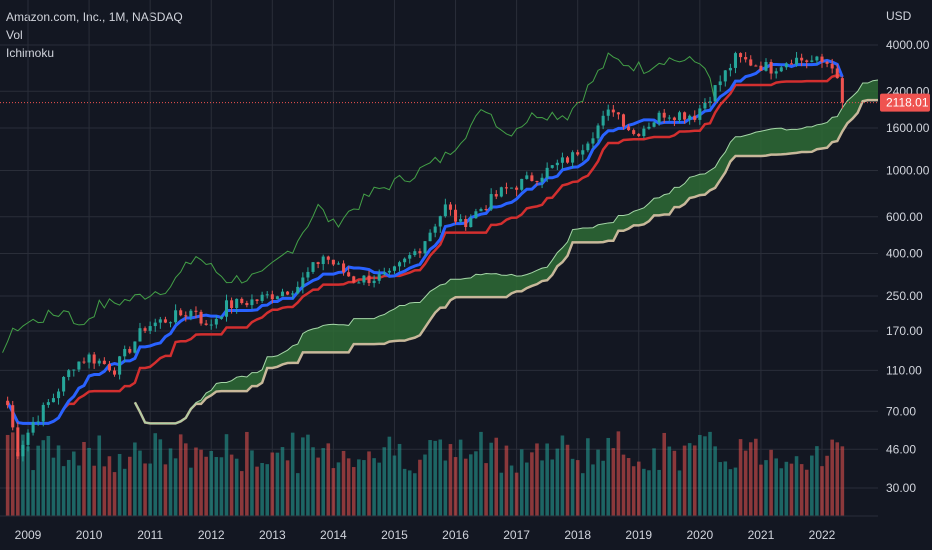 The height and width of the screenshot is (550, 932). What do you see at coordinates (907, 103) in the screenshot?
I see `last-price-label: 2118.01` at bounding box center [907, 103].